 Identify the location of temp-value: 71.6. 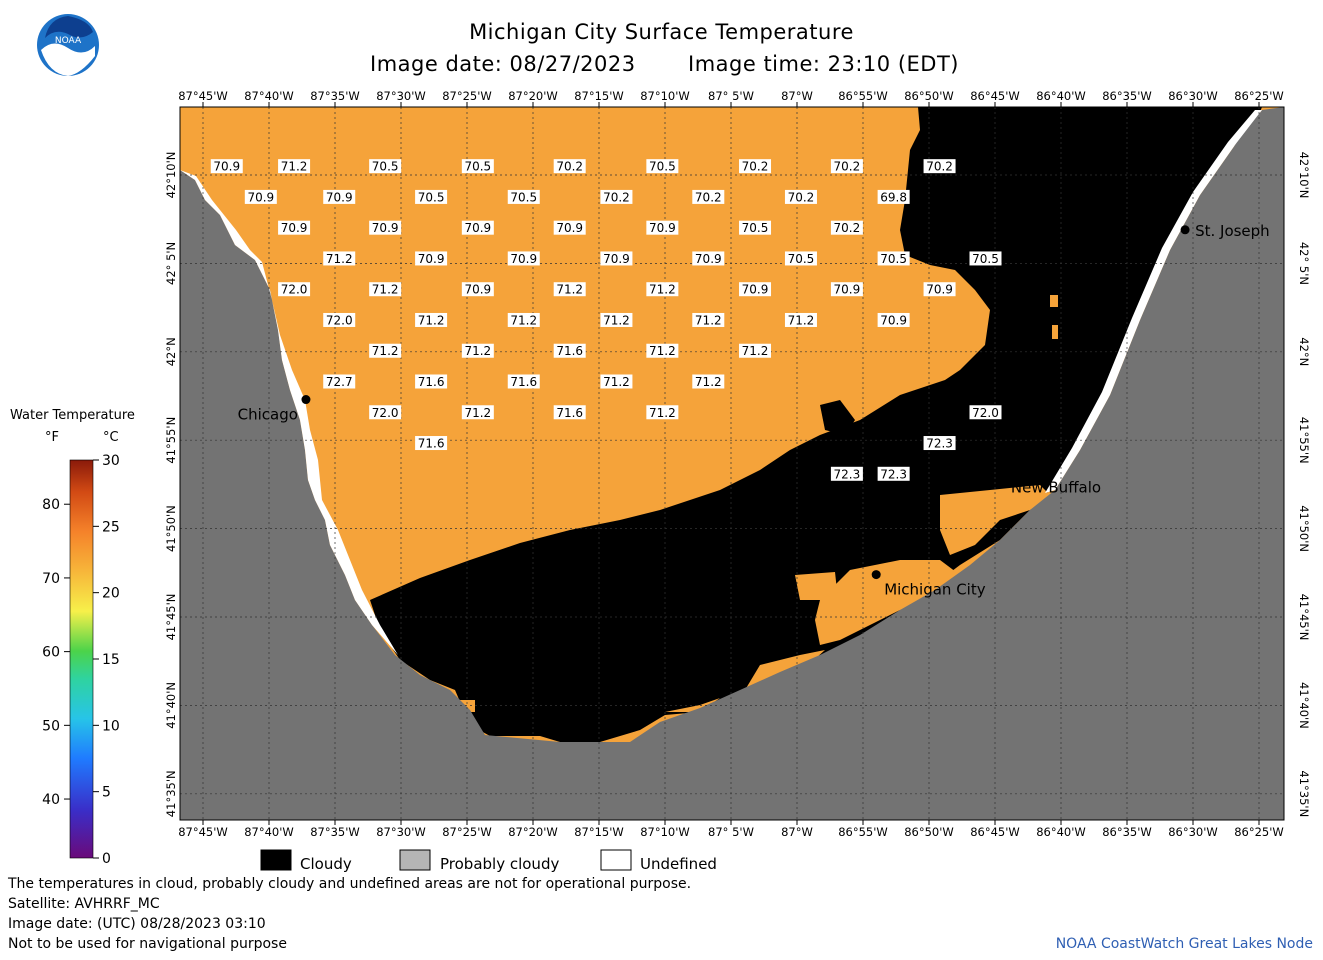
(569, 351).